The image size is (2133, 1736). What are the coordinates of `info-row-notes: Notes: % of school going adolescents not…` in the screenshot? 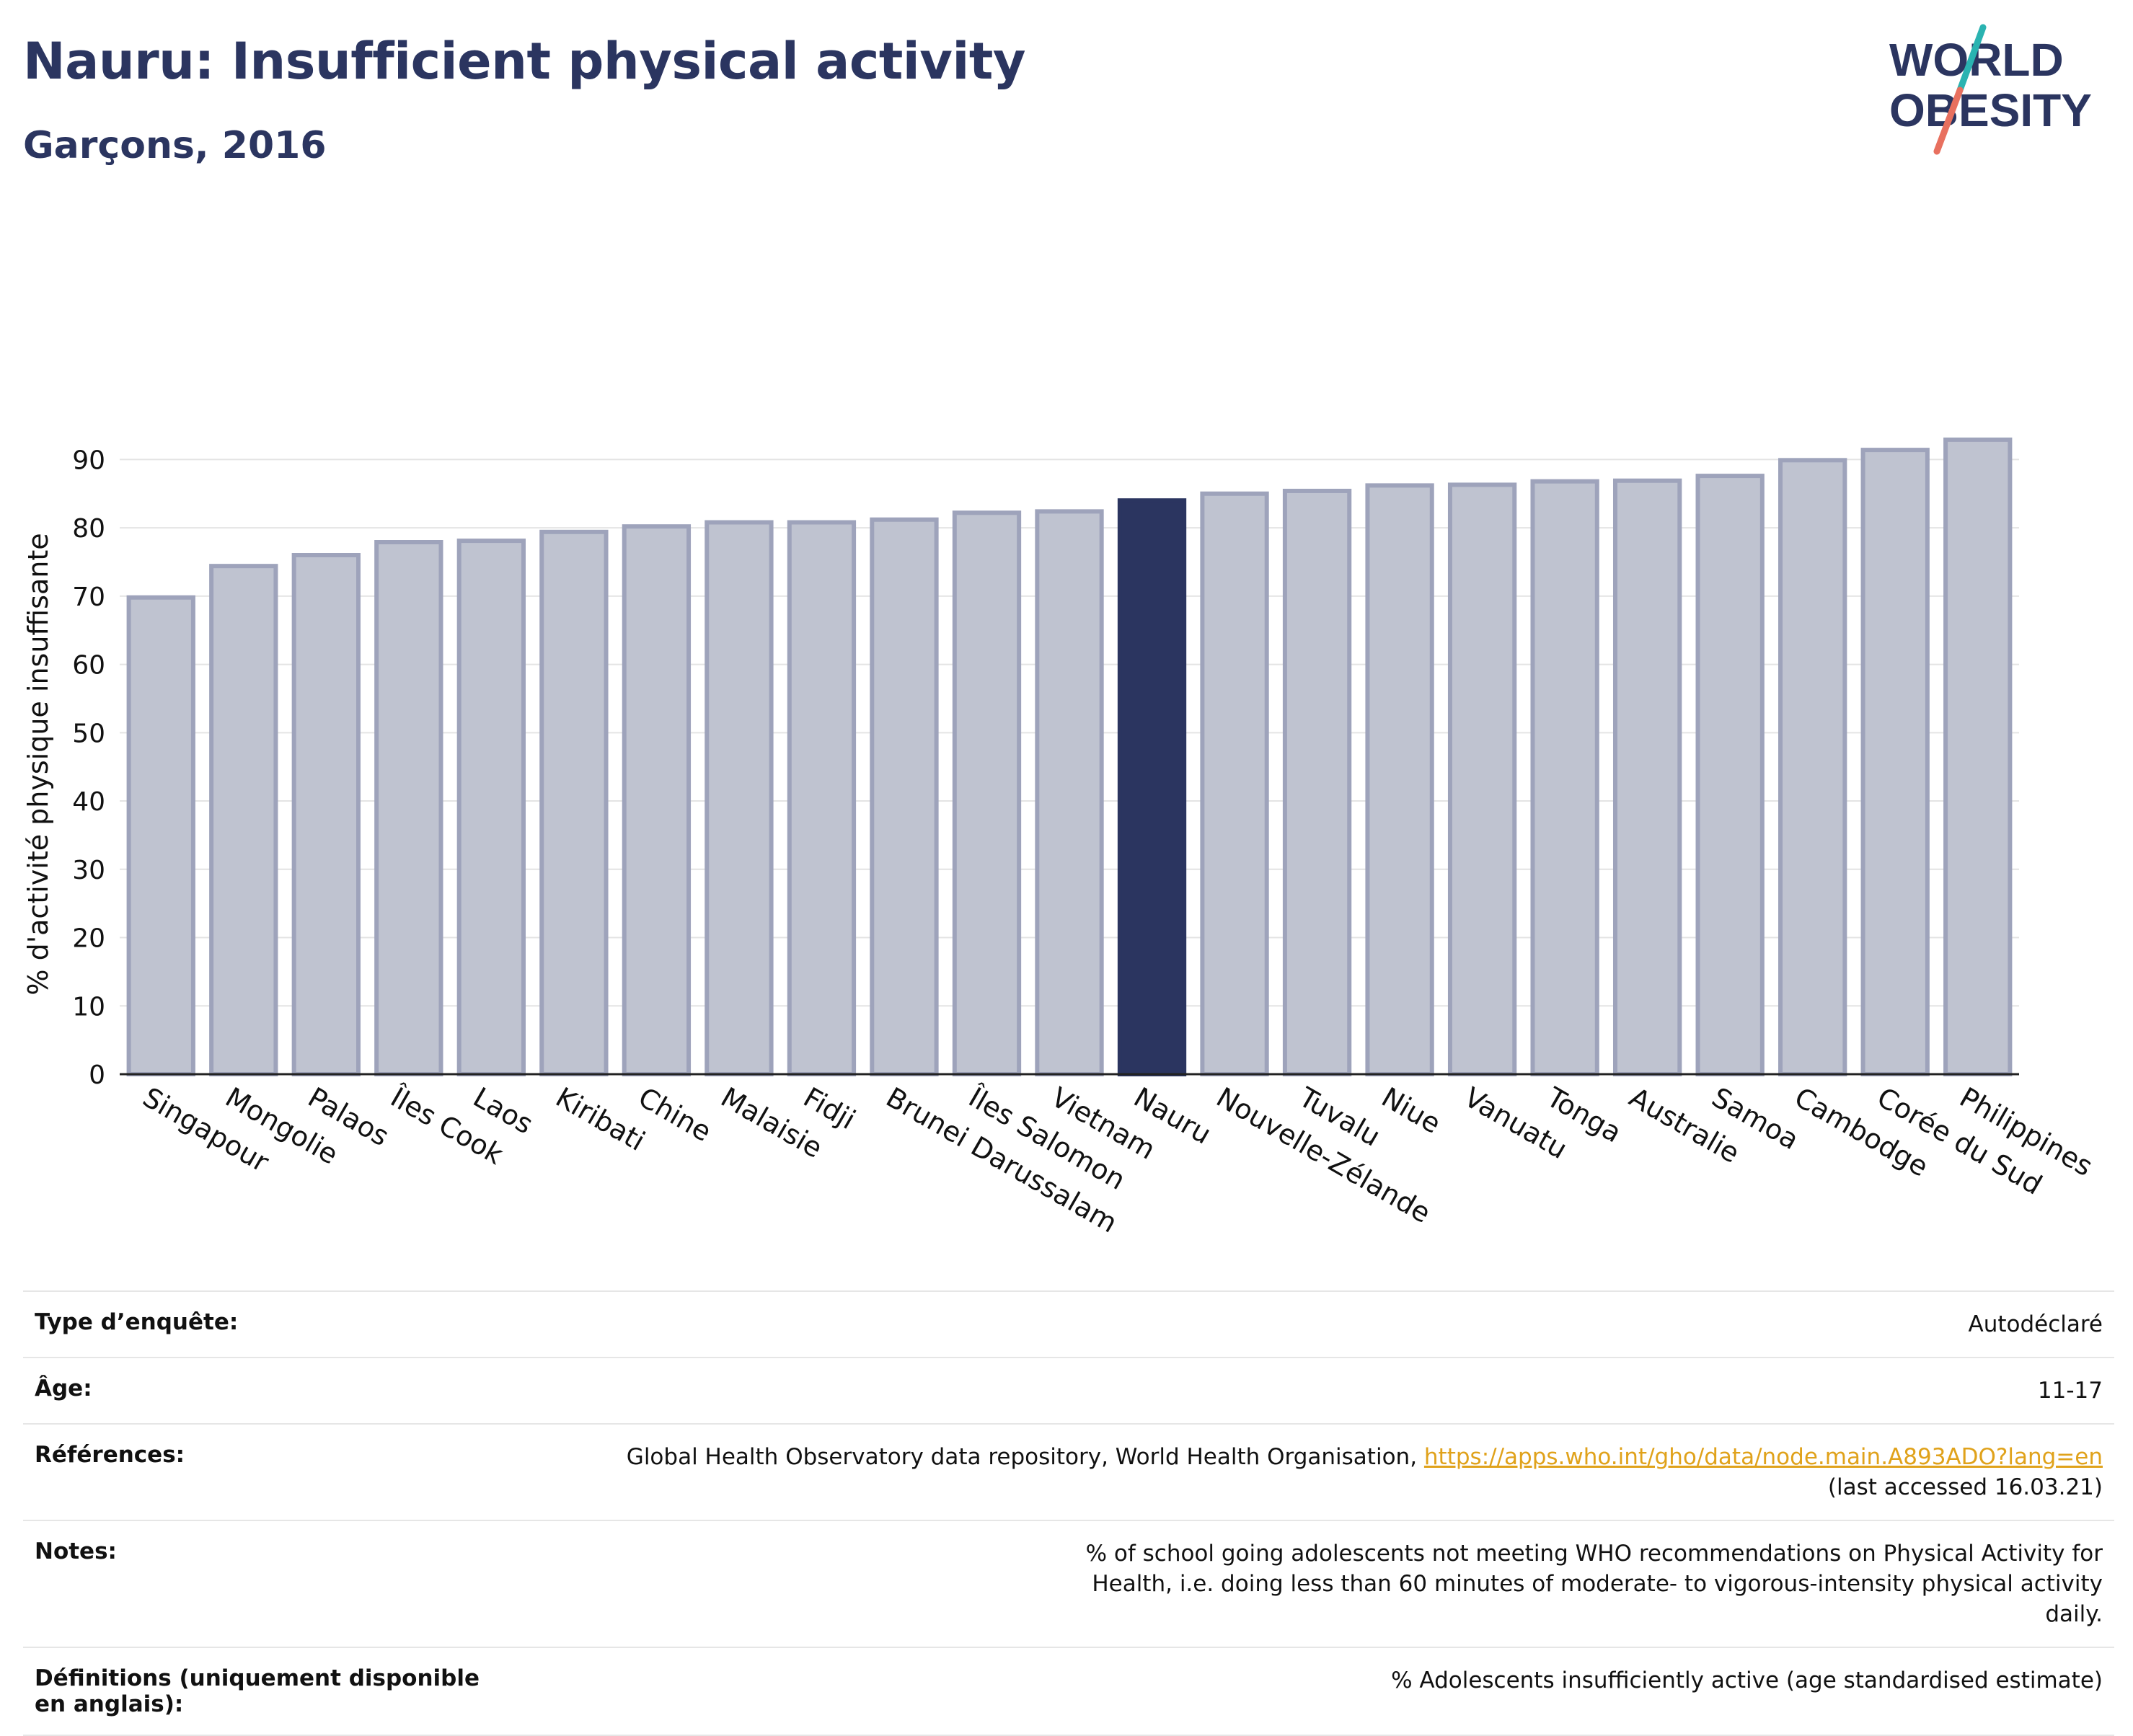 It's located at (1068, 1583).